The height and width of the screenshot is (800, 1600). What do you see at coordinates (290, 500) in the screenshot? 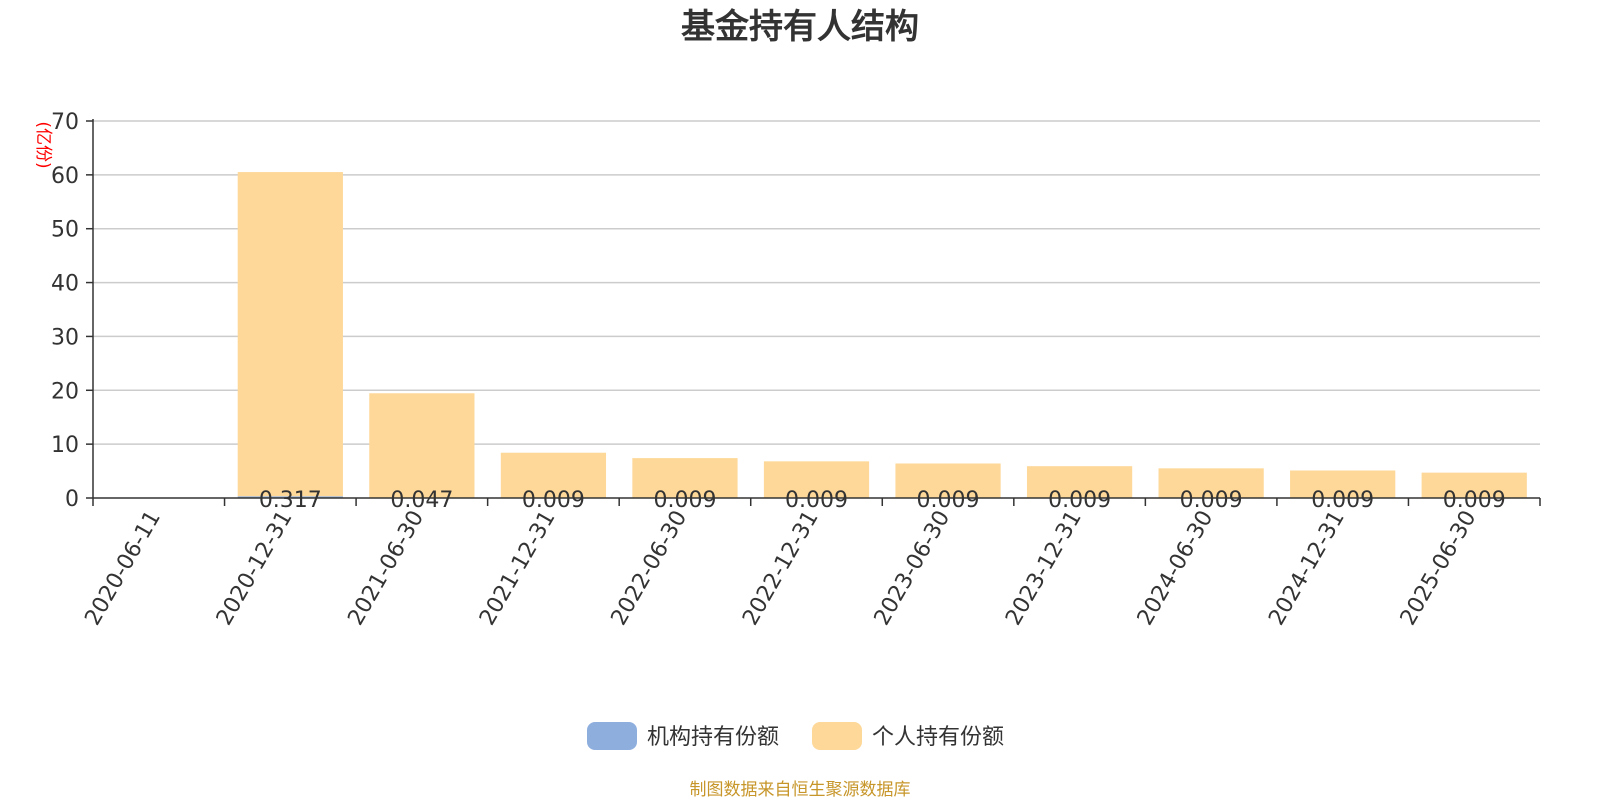
I see `data-label-institutional: 0.317` at bounding box center [290, 500].